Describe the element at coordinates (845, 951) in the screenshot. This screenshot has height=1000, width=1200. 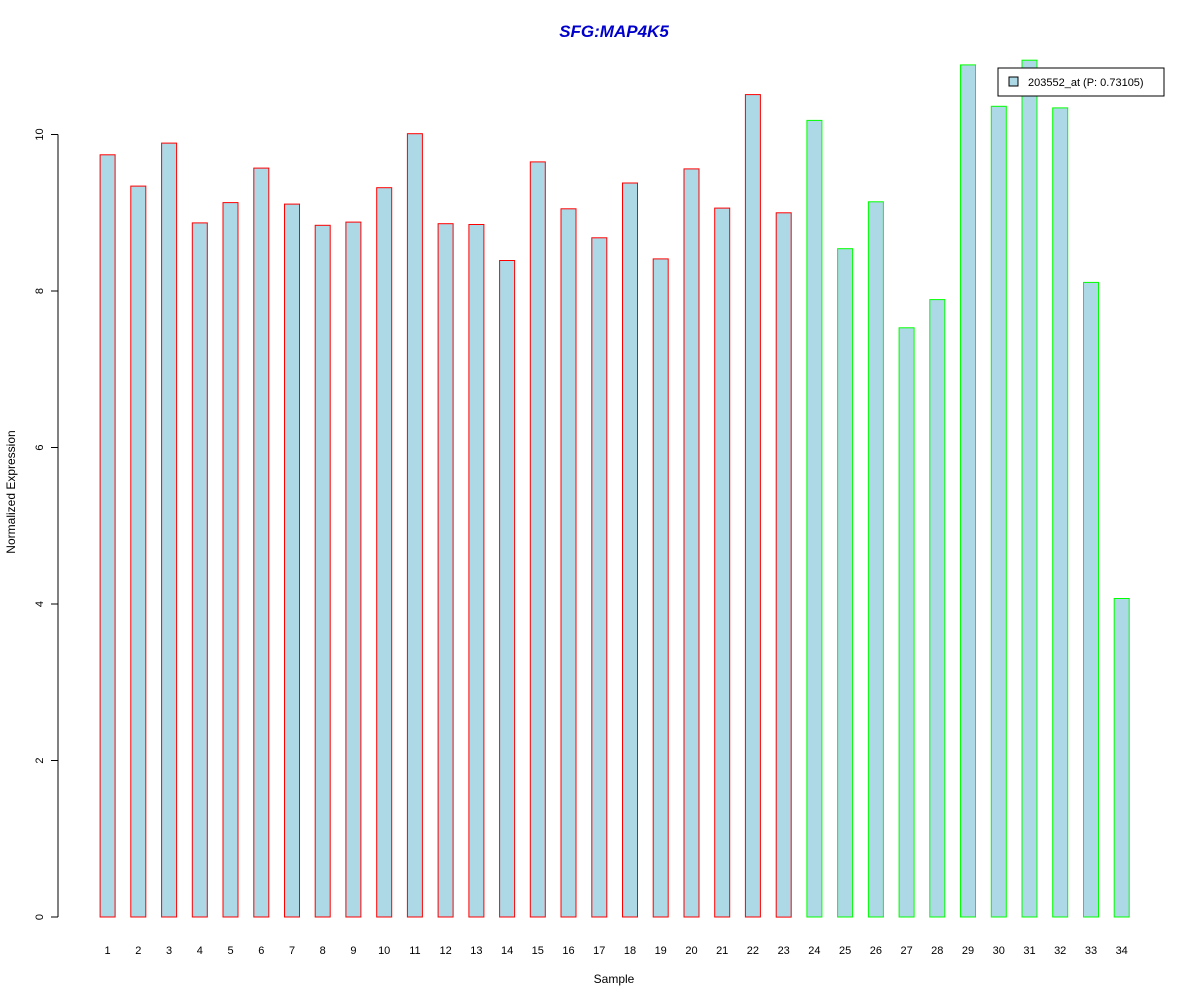
I see `x-tick-label: 25` at that location.